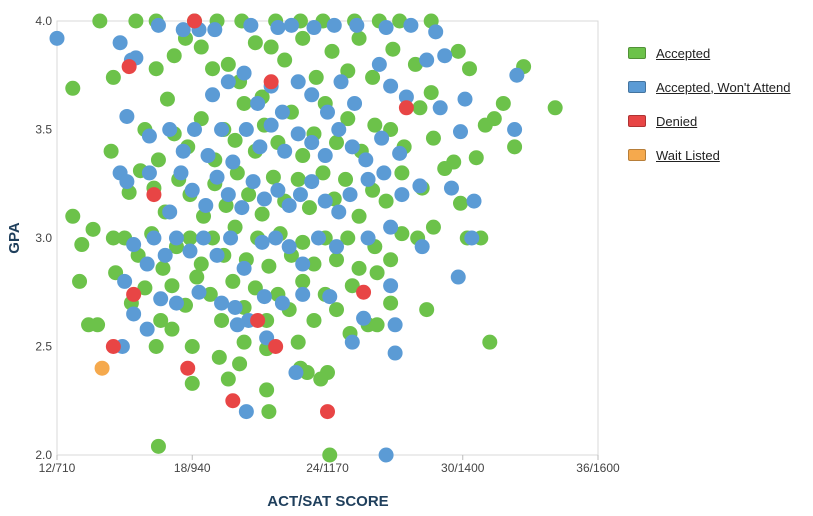 The width and height of the screenshot is (813, 516). Describe the element at coordinates (57, 468) in the screenshot. I see `x-tick-label: 12/710` at that location.